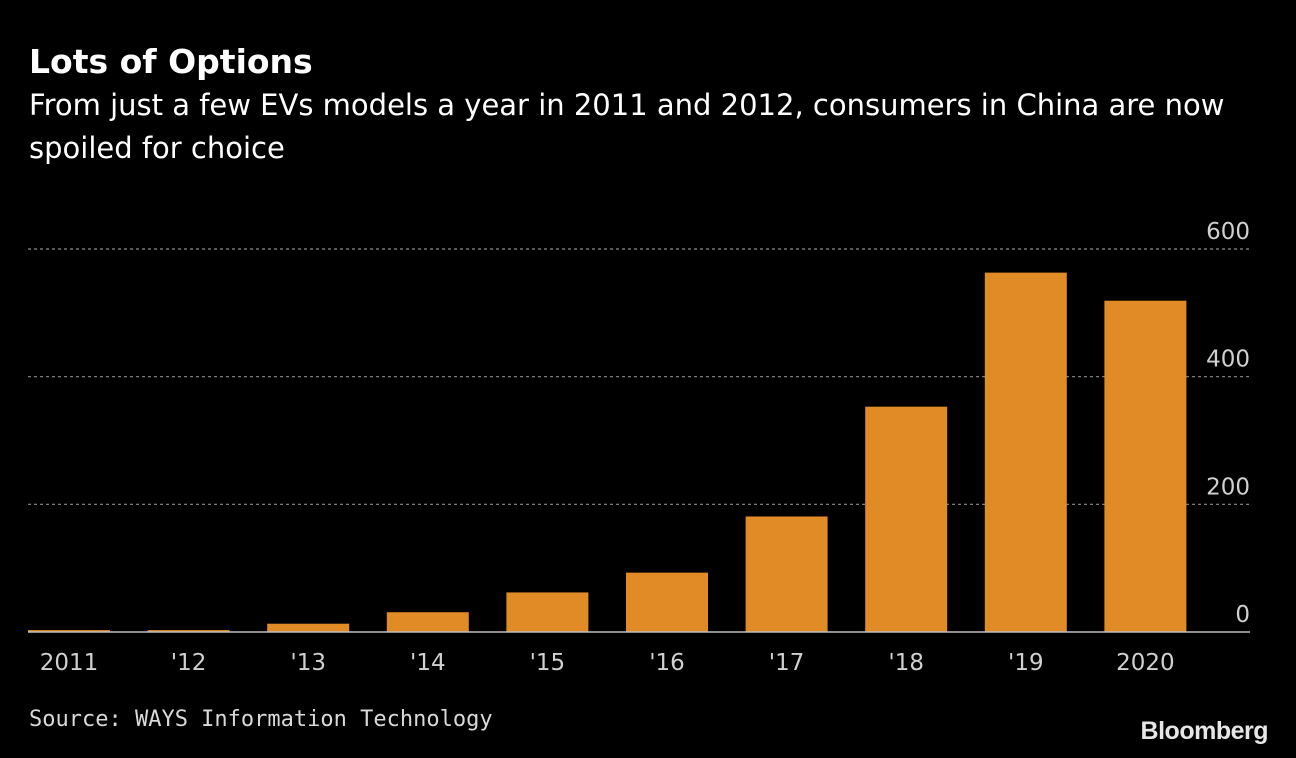  What do you see at coordinates (171, 61) in the screenshot?
I see `chart-title: Lots of Options` at bounding box center [171, 61].